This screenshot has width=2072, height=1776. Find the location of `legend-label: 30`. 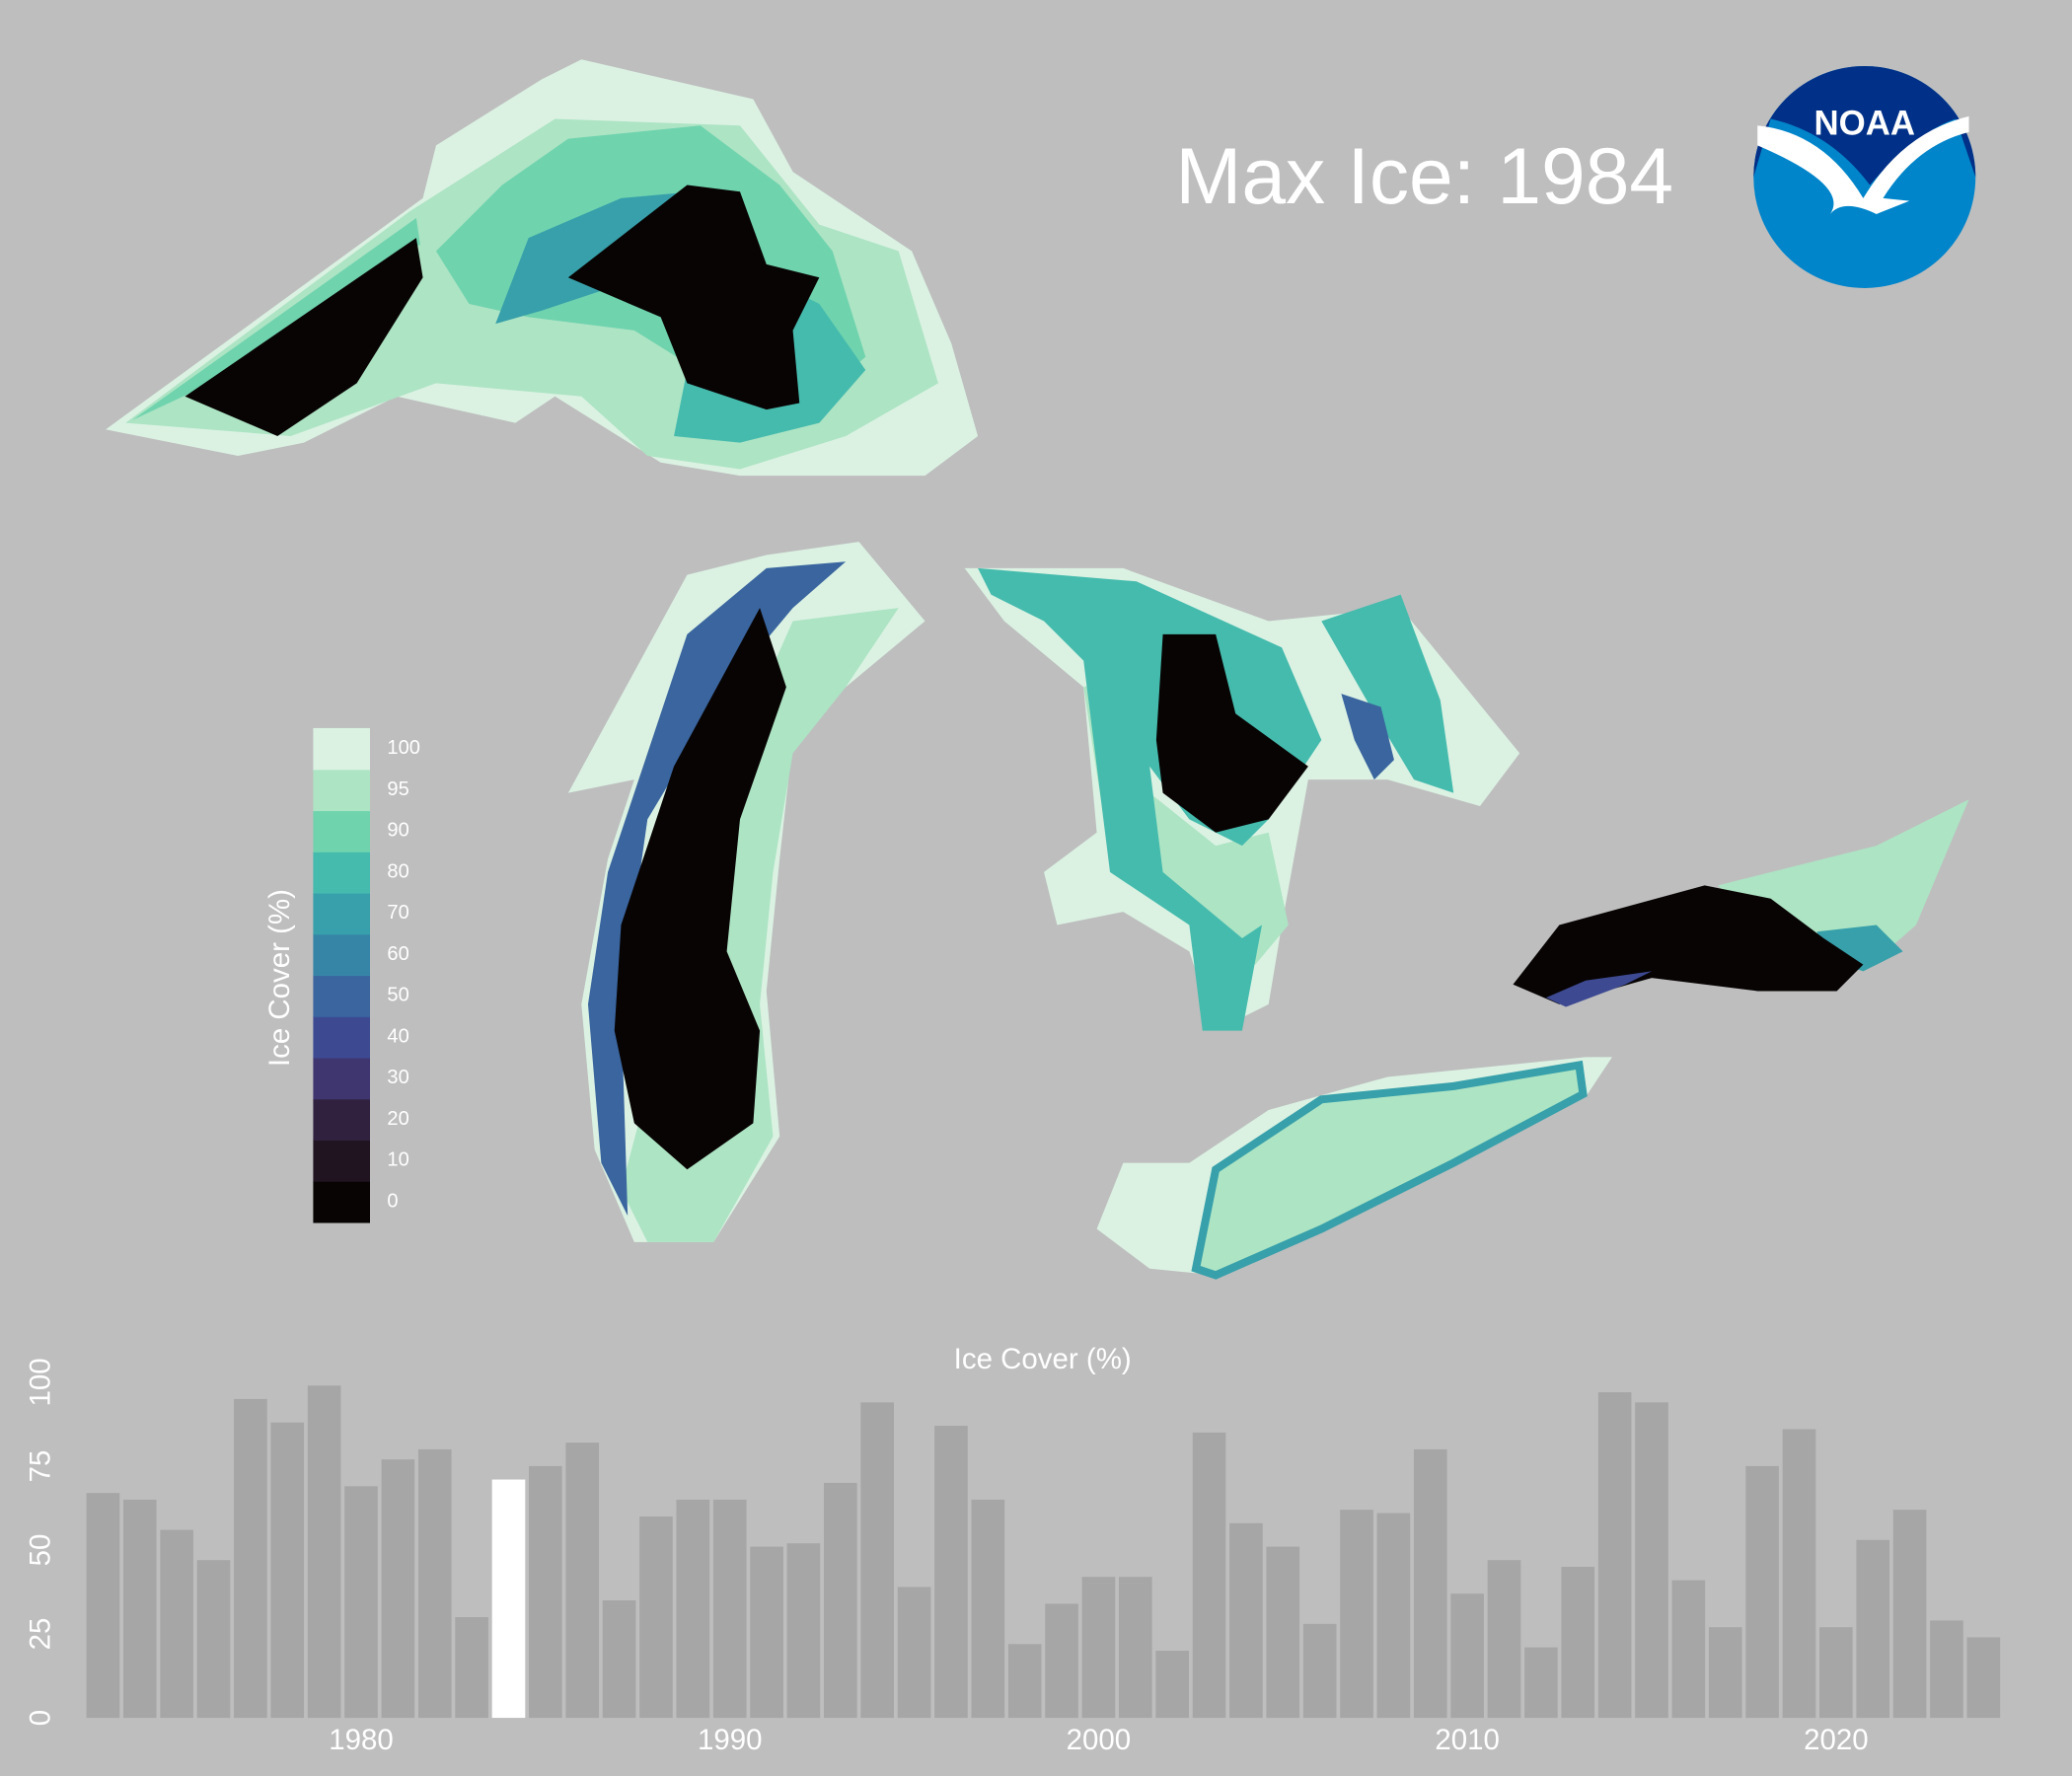

legend-label: 30 is located at coordinates (398, 1077).